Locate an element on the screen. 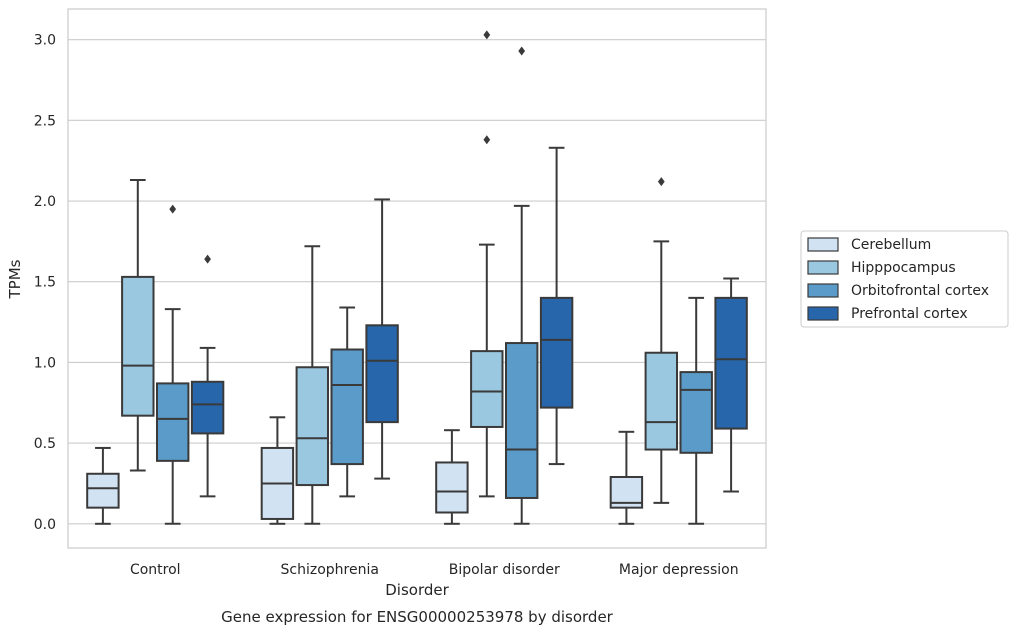 This screenshot has width=1018, height=634. y-tick-label: 1.0 is located at coordinates (45, 363).